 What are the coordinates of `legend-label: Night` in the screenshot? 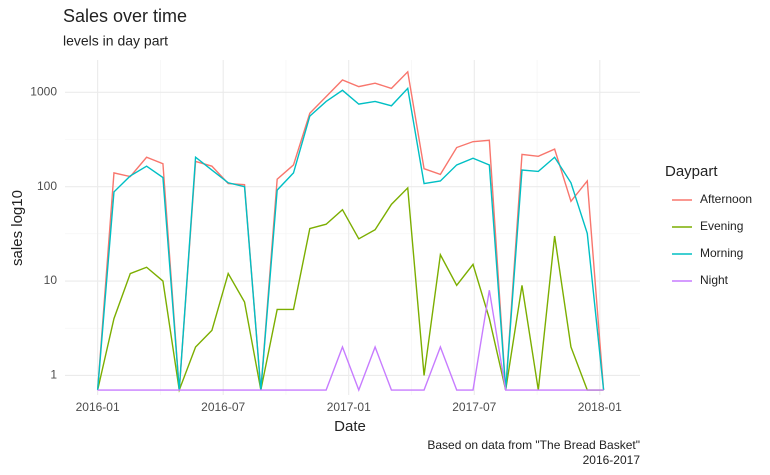 It's located at (714, 280).